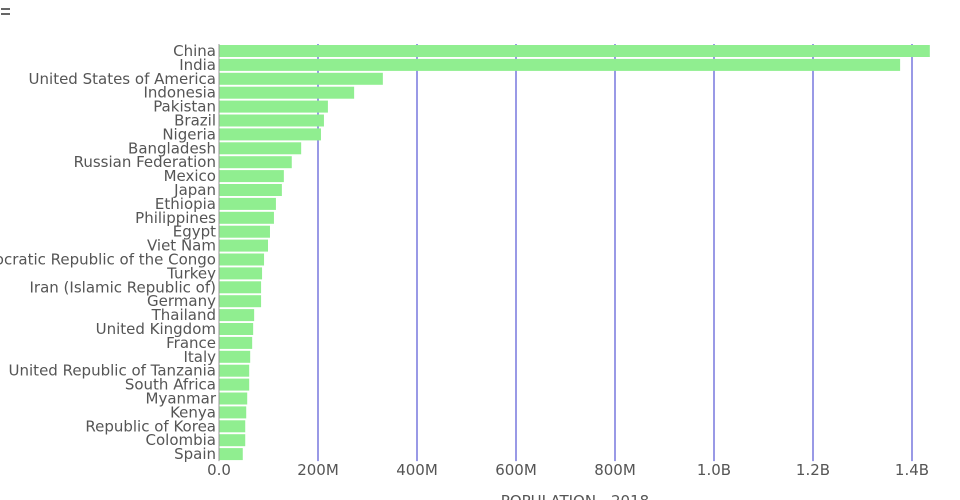  What do you see at coordinates (194, 190) in the screenshot?
I see `y-tick-label: Japan` at bounding box center [194, 190].